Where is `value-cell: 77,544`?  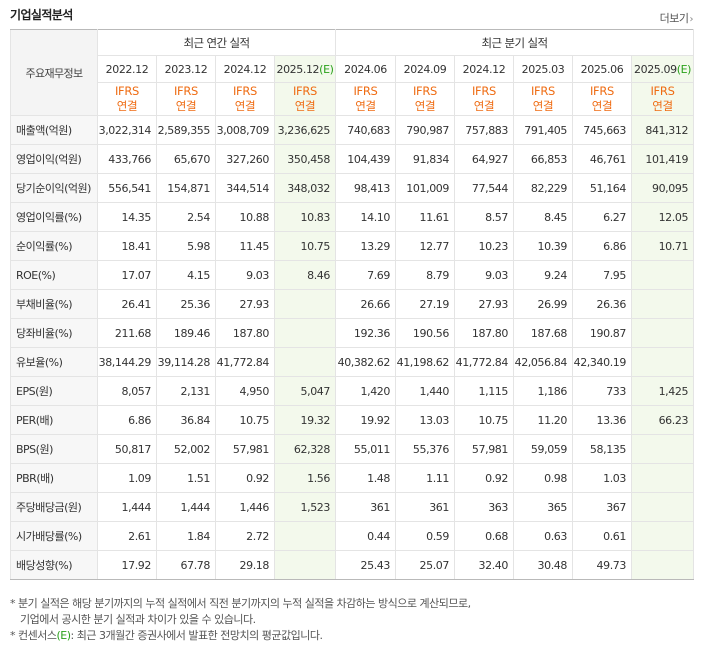
value-cell: 77,544 is located at coordinates (484, 188).